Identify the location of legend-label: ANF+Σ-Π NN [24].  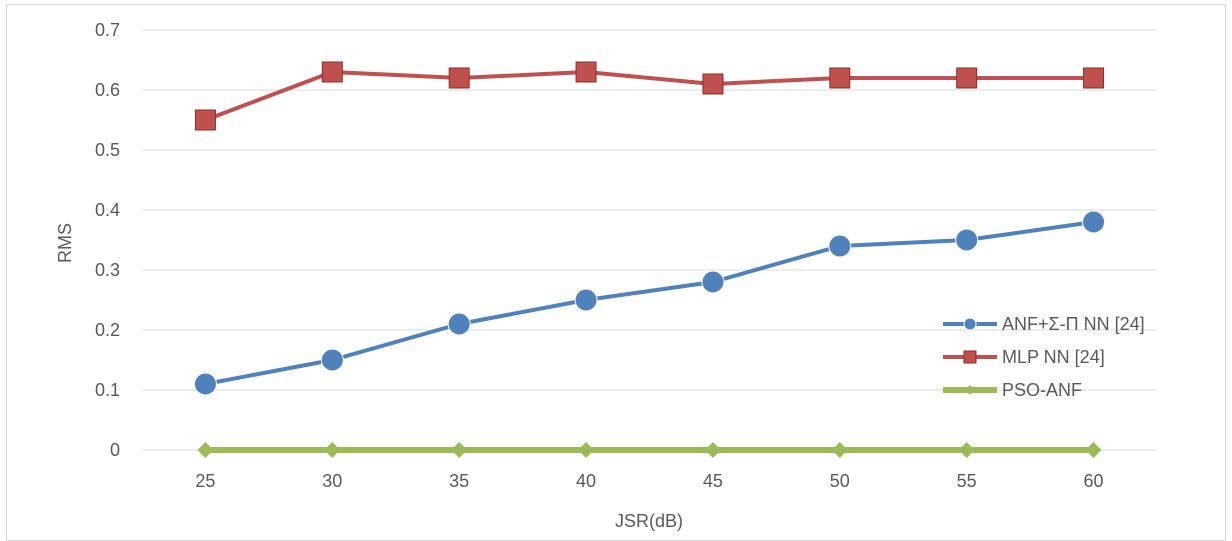
(1073, 324).